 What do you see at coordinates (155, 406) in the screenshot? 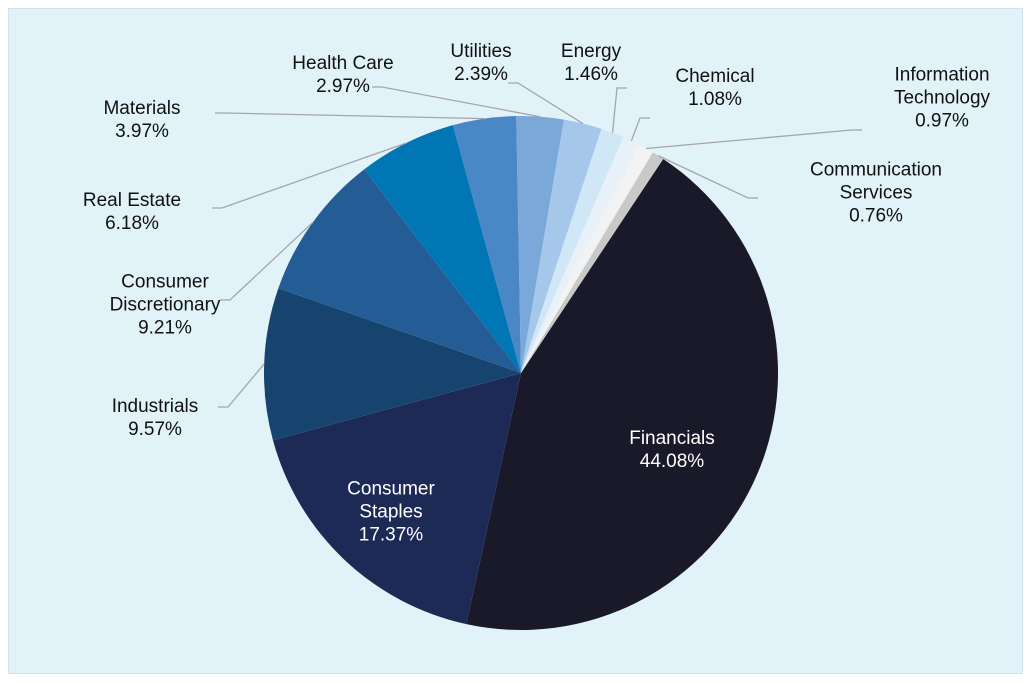
I see `category-label: Industrials` at bounding box center [155, 406].